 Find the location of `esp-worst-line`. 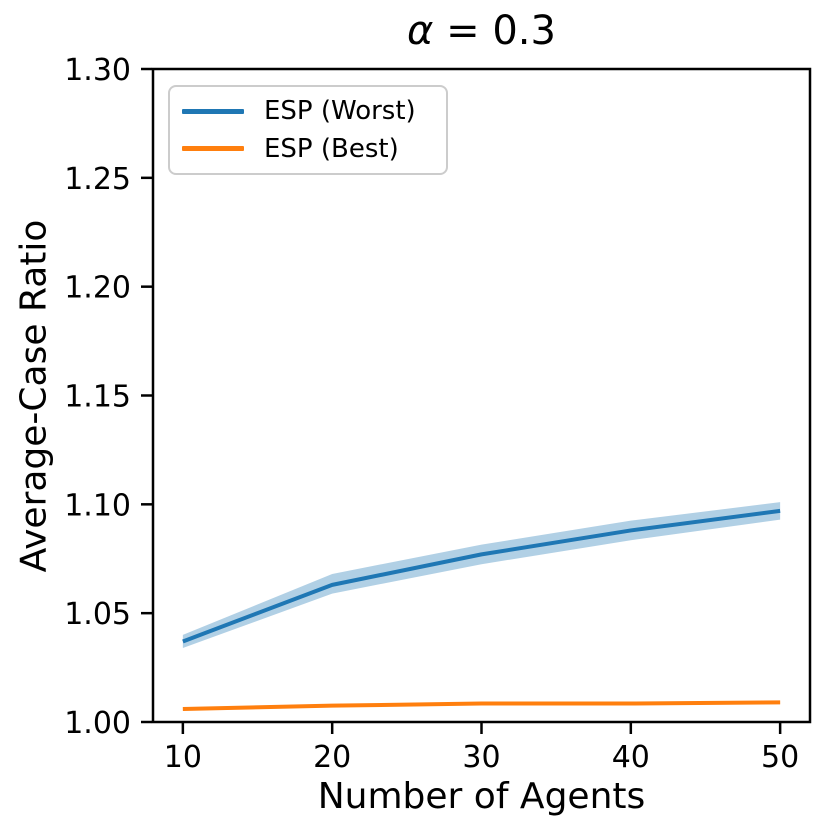

esp-worst-line is located at coordinates (481, 576).